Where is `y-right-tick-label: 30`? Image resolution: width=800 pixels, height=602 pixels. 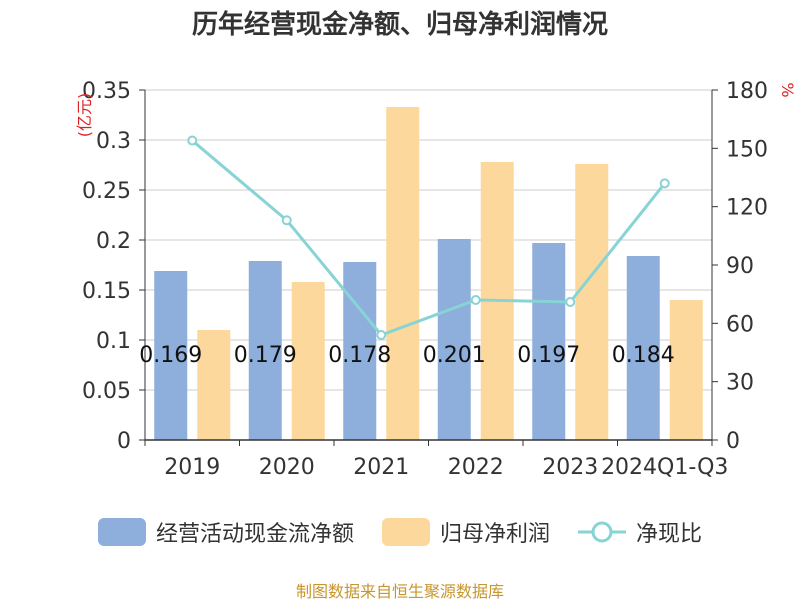 y-right-tick-label: 30 is located at coordinates (740, 383).